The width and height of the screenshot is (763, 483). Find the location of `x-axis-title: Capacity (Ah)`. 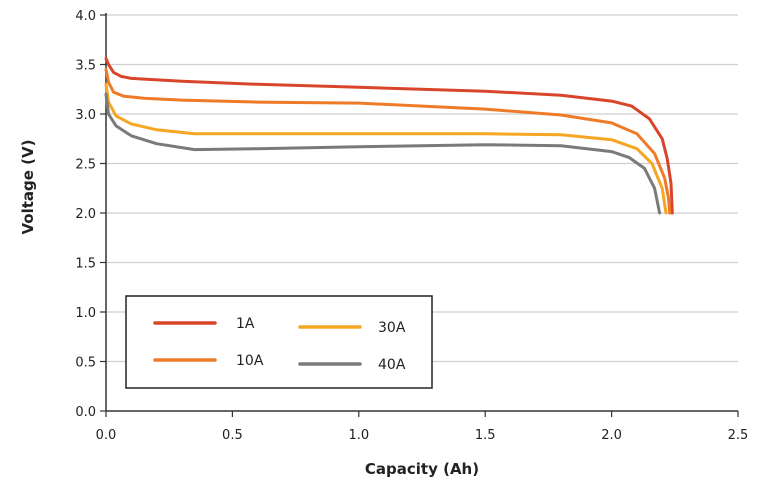

x-axis-title: Capacity (Ah) is located at coordinates (422, 469).